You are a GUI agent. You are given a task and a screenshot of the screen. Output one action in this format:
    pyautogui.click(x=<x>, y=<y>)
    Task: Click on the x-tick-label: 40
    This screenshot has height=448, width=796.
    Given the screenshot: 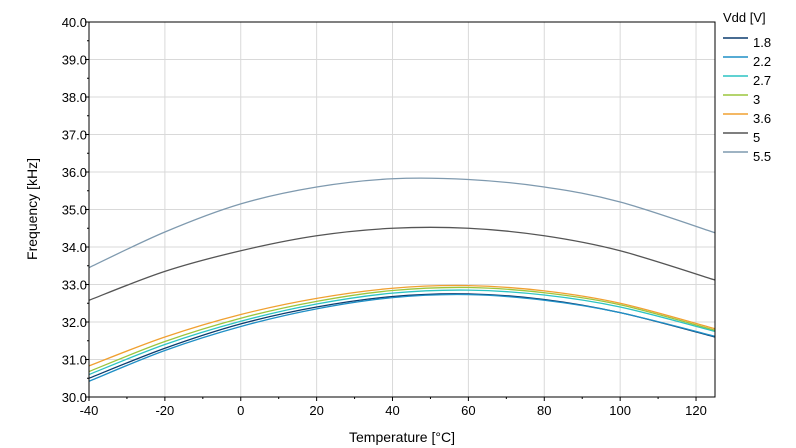 What is the action you would take?
    pyautogui.click(x=392, y=410)
    